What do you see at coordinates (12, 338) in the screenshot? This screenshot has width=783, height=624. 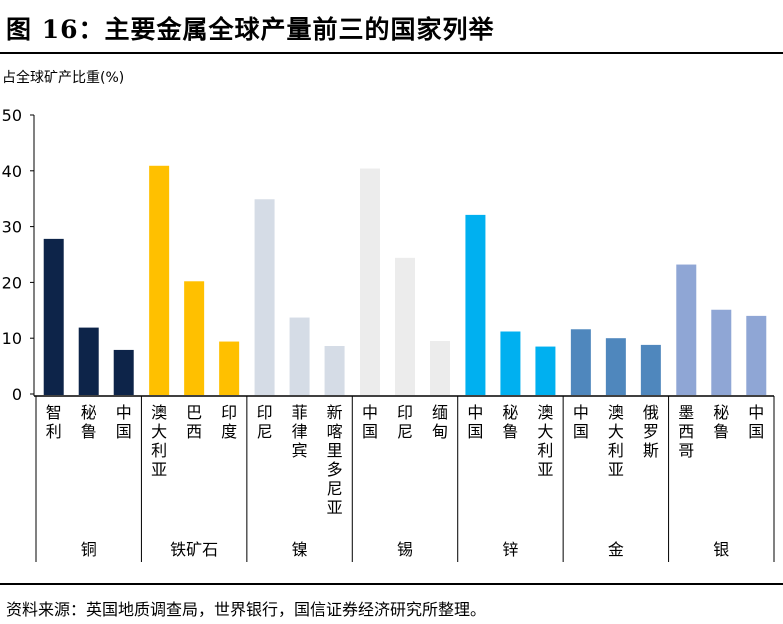 I see `y-tick-label: 10` at bounding box center [12, 338].